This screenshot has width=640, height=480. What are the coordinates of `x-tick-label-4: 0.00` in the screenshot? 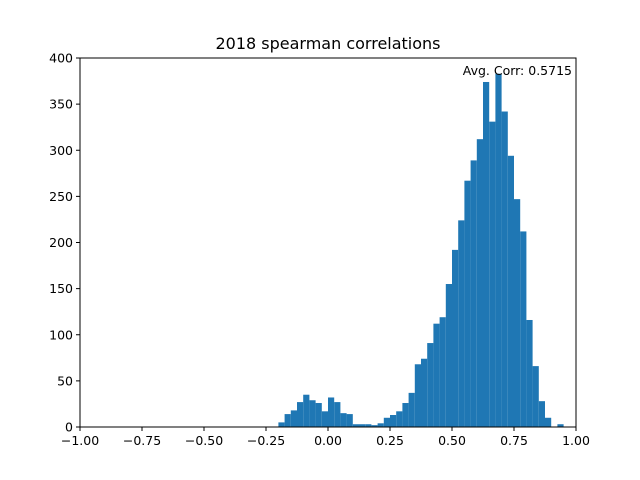 It's located at (328, 440).